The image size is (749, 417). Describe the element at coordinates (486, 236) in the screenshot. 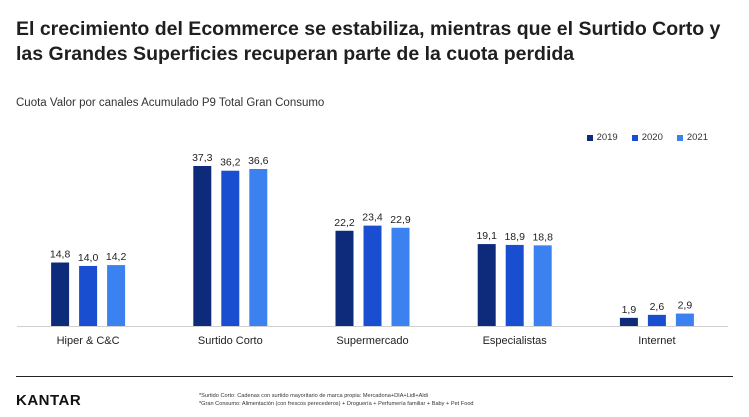

I see `data-label-2019-3: 19,1` at that location.